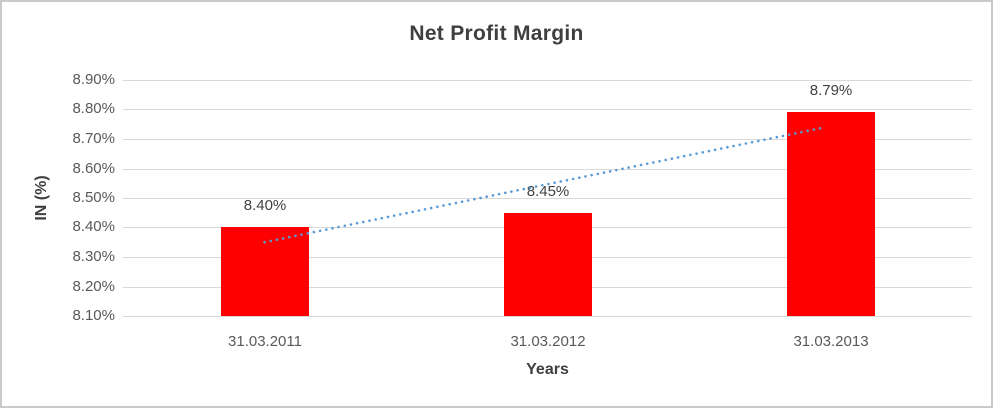 Image resolution: width=993 pixels, height=408 pixels. Describe the element at coordinates (496, 33) in the screenshot. I see `chart-title: Net Profit Margin` at that location.